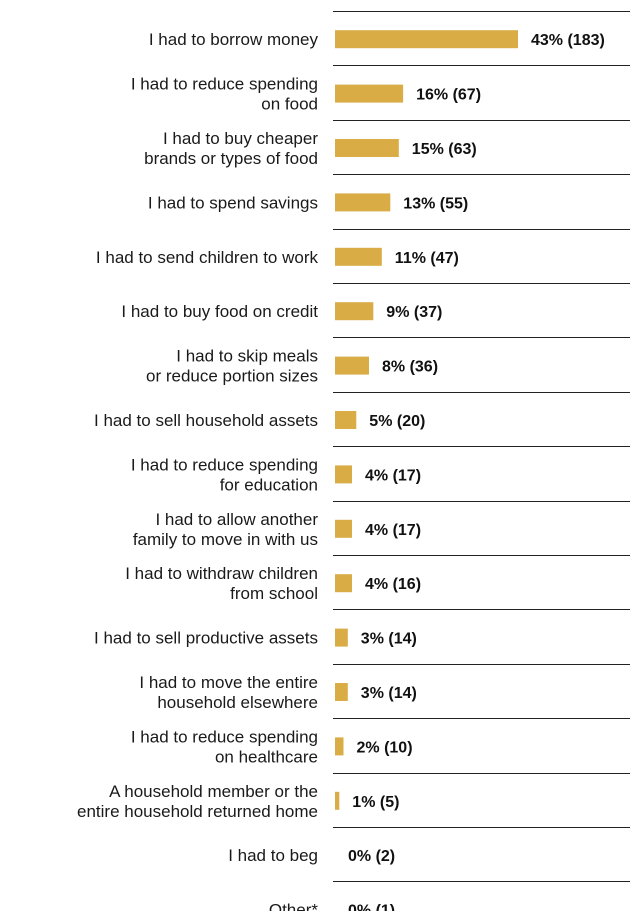 This screenshot has width=630, height=911. Describe the element at coordinates (219, 311) in the screenshot. I see `category-label: I had to buy food on credit` at that location.